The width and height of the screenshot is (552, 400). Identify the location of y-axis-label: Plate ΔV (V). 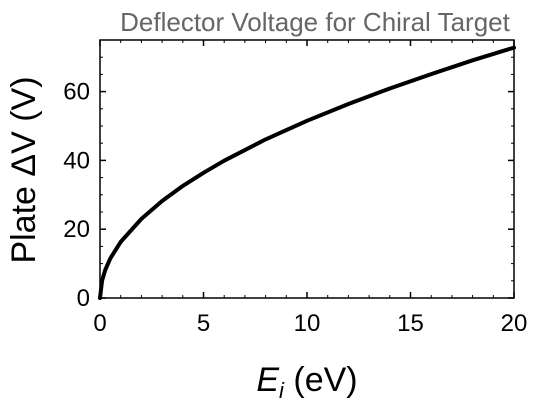
(24, 169).